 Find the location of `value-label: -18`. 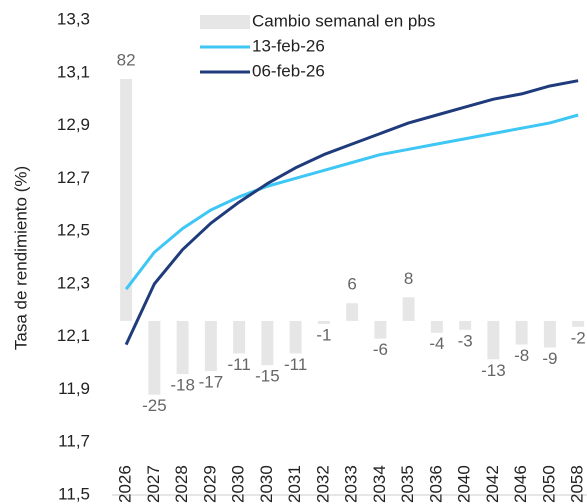

value-label: -18 is located at coordinates (182, 385).